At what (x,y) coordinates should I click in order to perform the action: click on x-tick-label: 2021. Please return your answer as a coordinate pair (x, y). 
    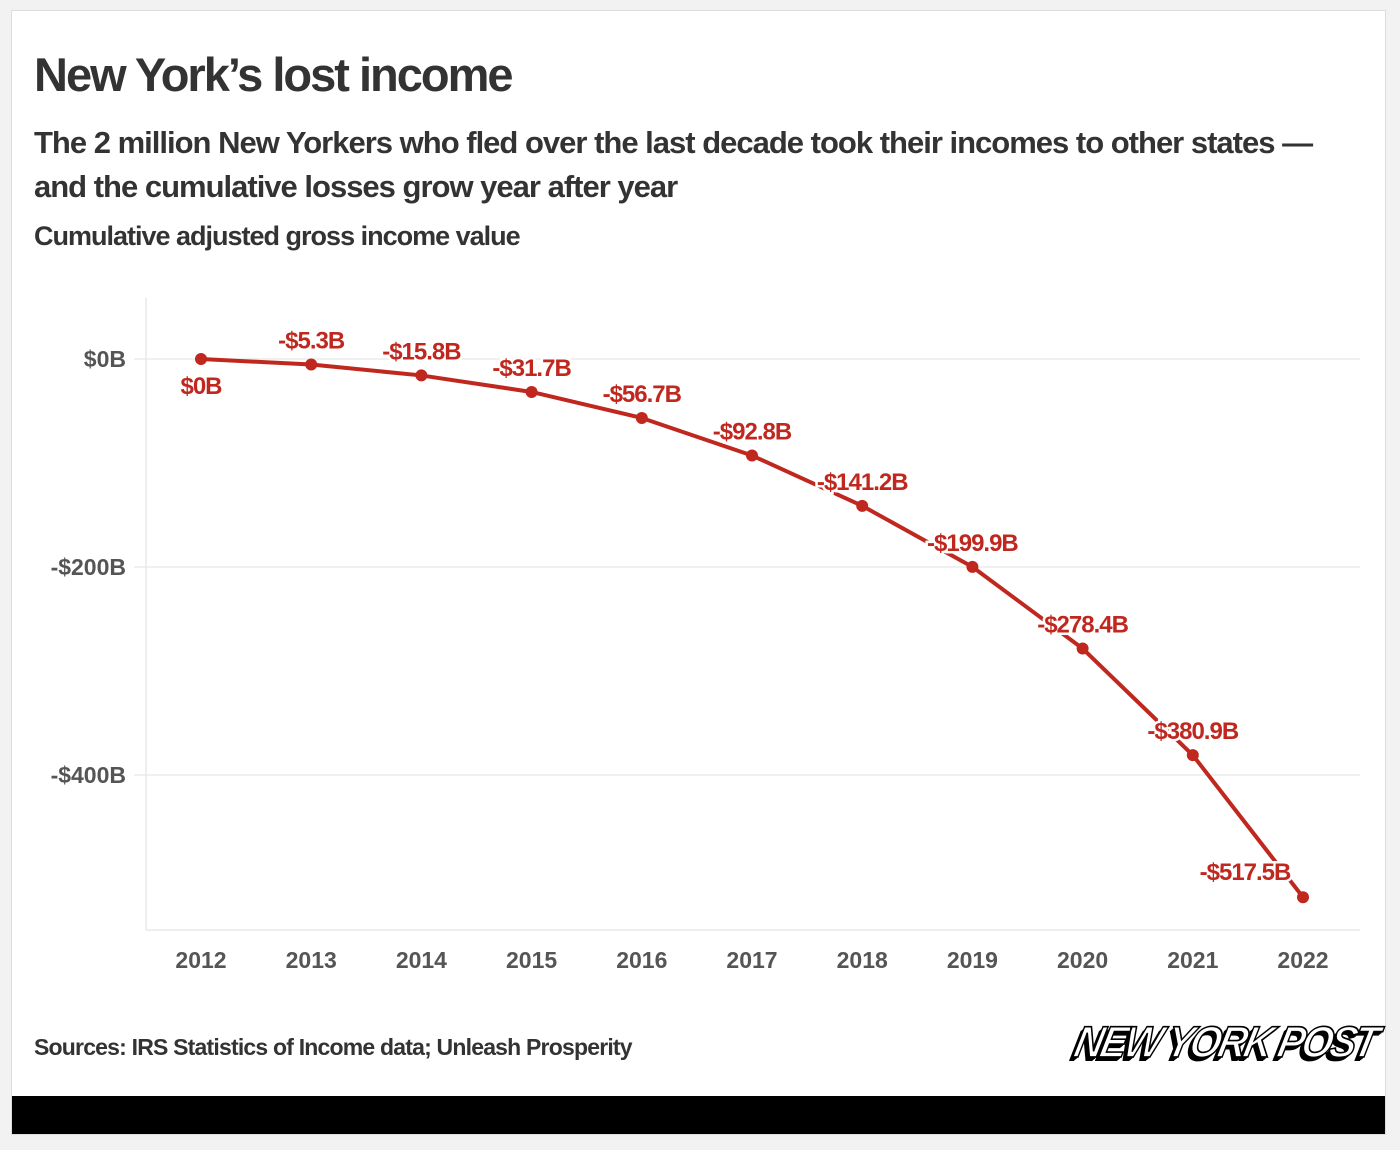
    Looking at the image, I should click on (1192, 960).